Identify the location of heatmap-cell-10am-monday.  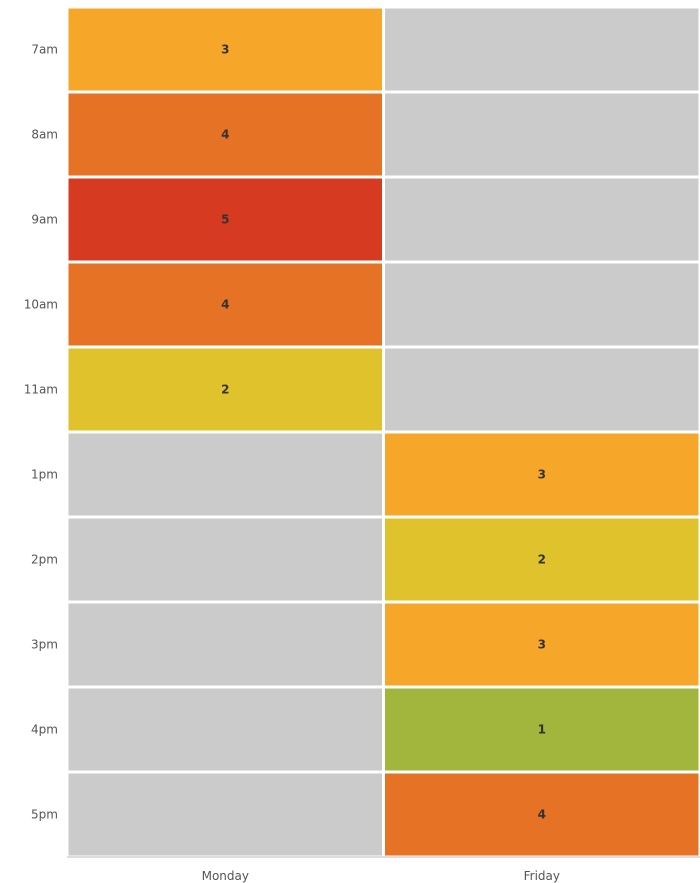
(225, 304).